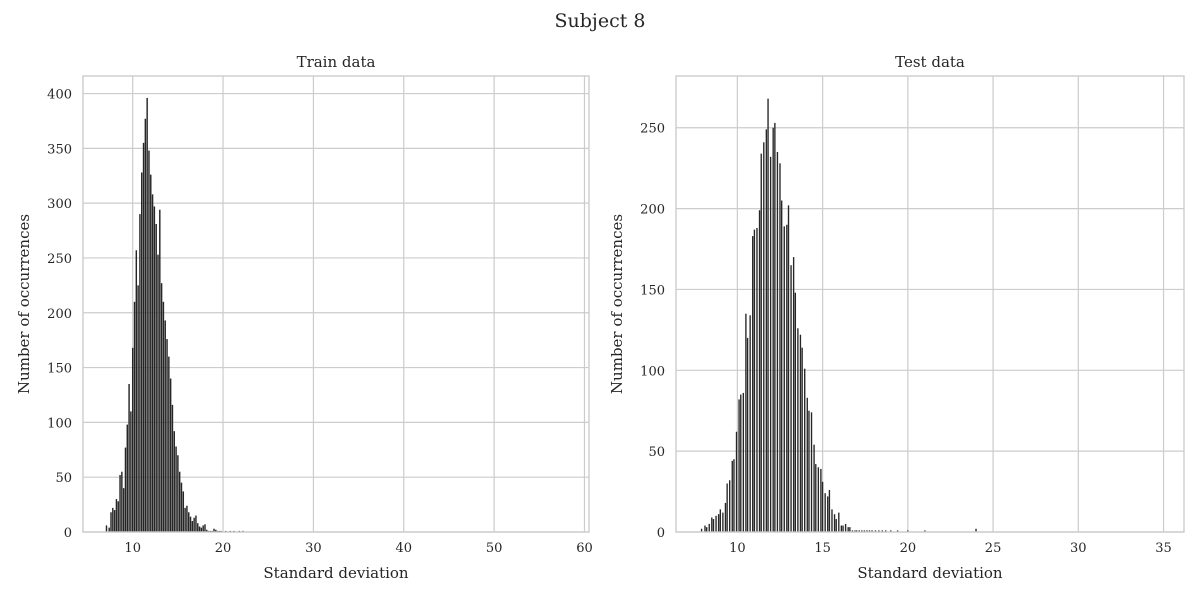 The width and height of the screenshot is (1200, 604). Describe the element at coordinates (584, 548) in the screenshot. I see `train-x-tick-label: 60` at that location.